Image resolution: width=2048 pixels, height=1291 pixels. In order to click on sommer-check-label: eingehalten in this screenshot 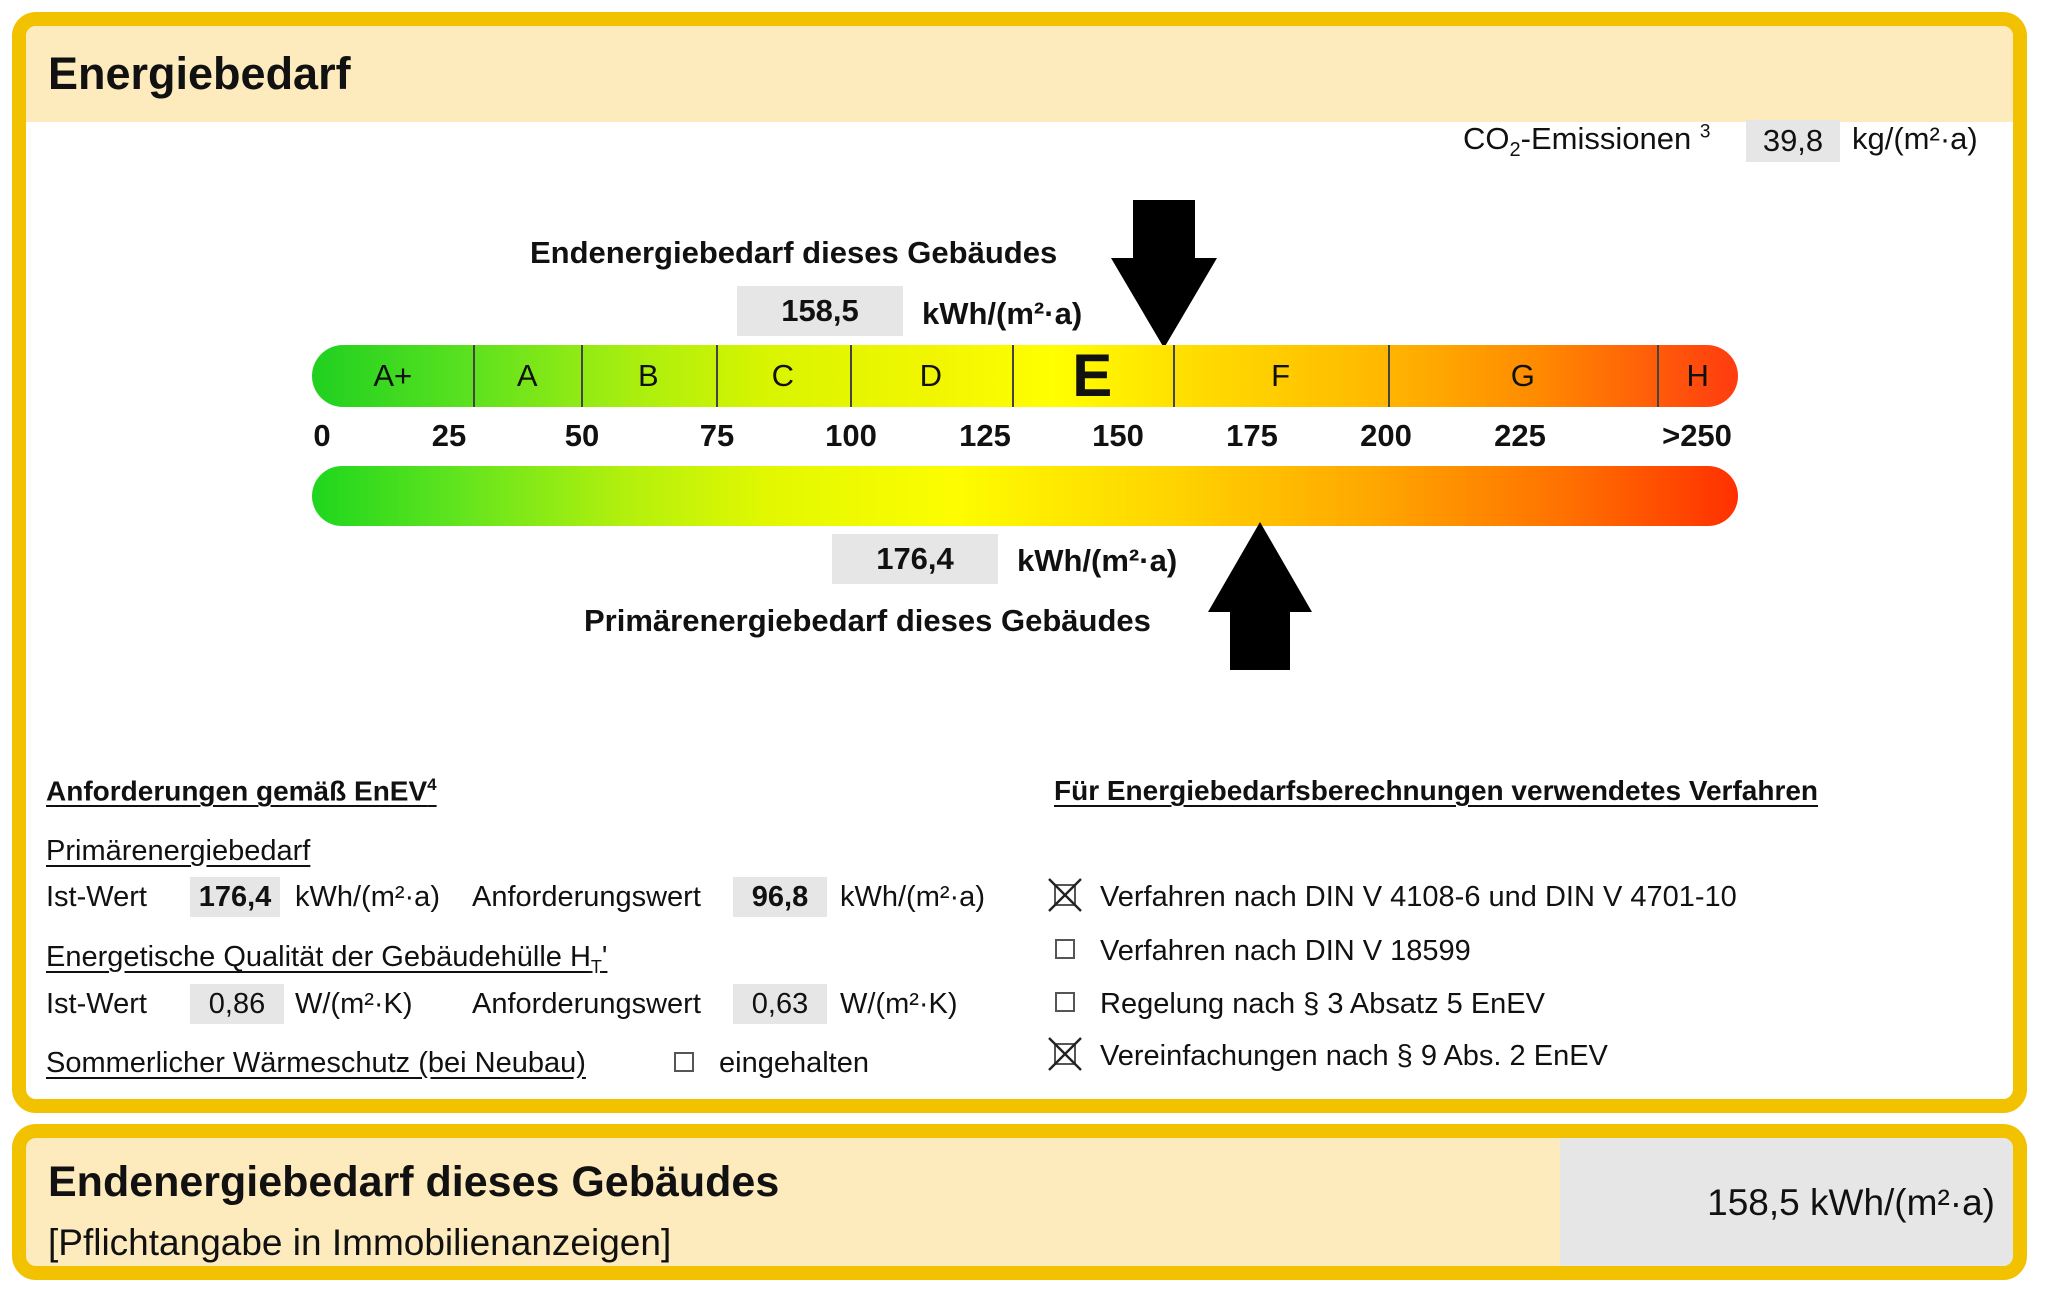, I will do `click(794, 1063)`.